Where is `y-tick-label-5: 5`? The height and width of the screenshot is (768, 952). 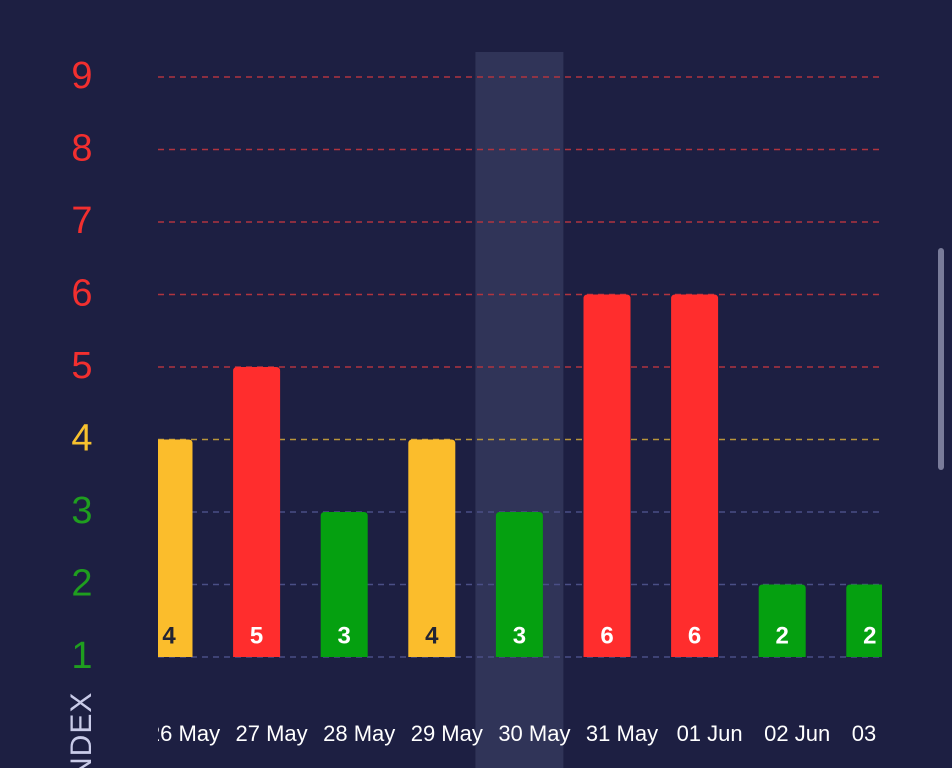 y-tick-label-5: 5 is located at coordinates (81, 366).